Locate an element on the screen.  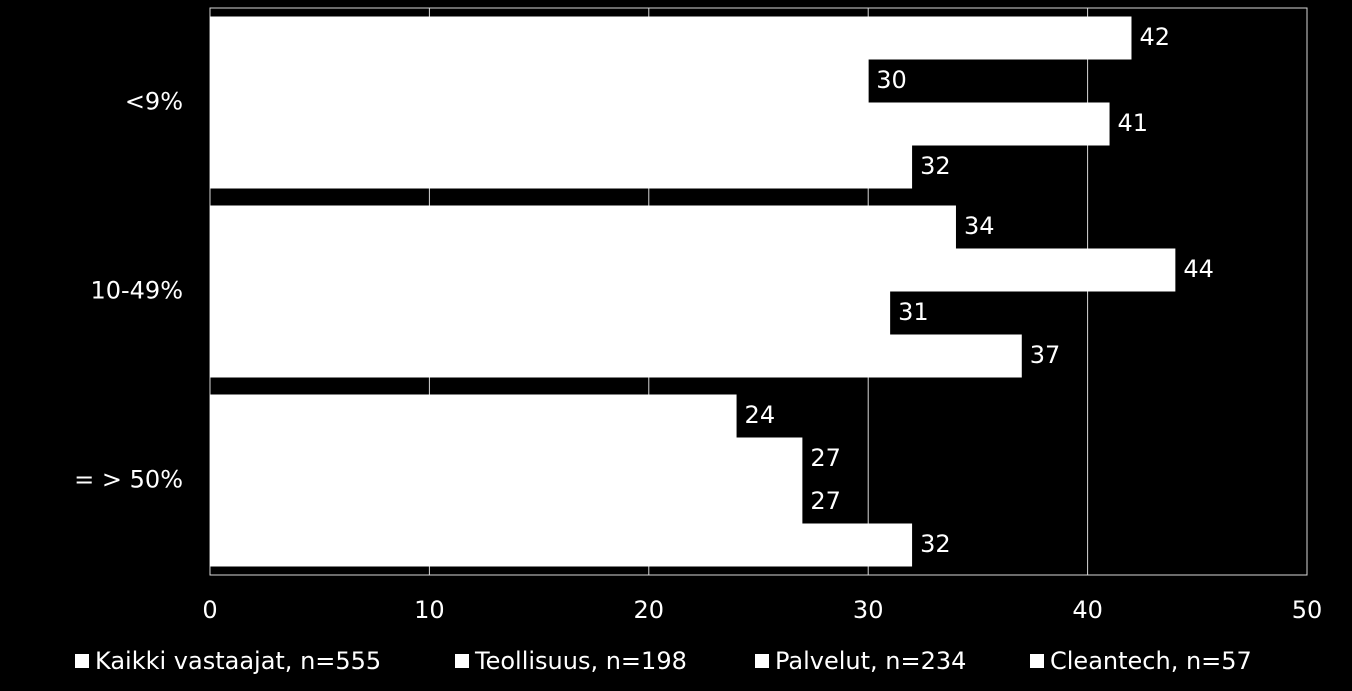
y-tick-label: = > 50% is located at coordinates (128, 480).